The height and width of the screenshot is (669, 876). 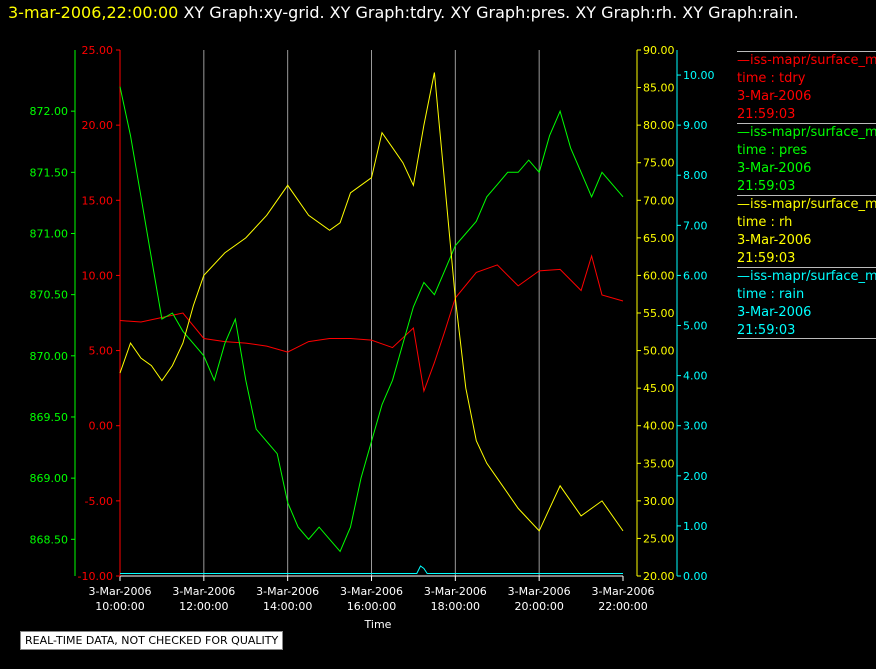 I want to click on x-tick-label: 3-Mar-2006 12:00:00, so click(x=203, y=599).